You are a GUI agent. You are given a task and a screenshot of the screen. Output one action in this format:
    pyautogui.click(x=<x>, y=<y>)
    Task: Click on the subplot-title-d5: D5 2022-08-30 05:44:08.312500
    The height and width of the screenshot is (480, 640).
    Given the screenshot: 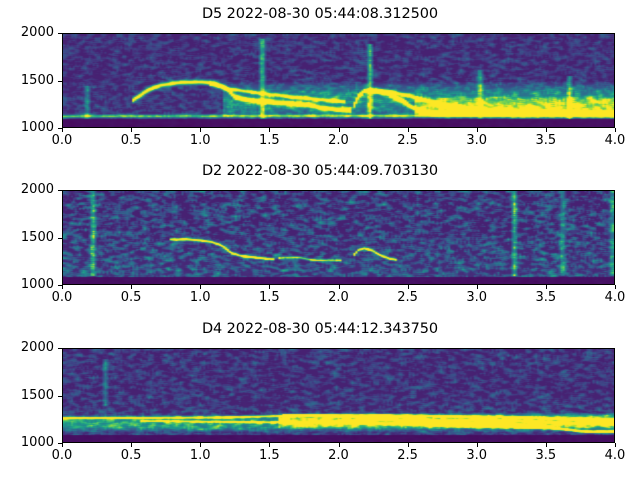 What is the action you would take?
    pyautogui.click(x=320, y=14)
    